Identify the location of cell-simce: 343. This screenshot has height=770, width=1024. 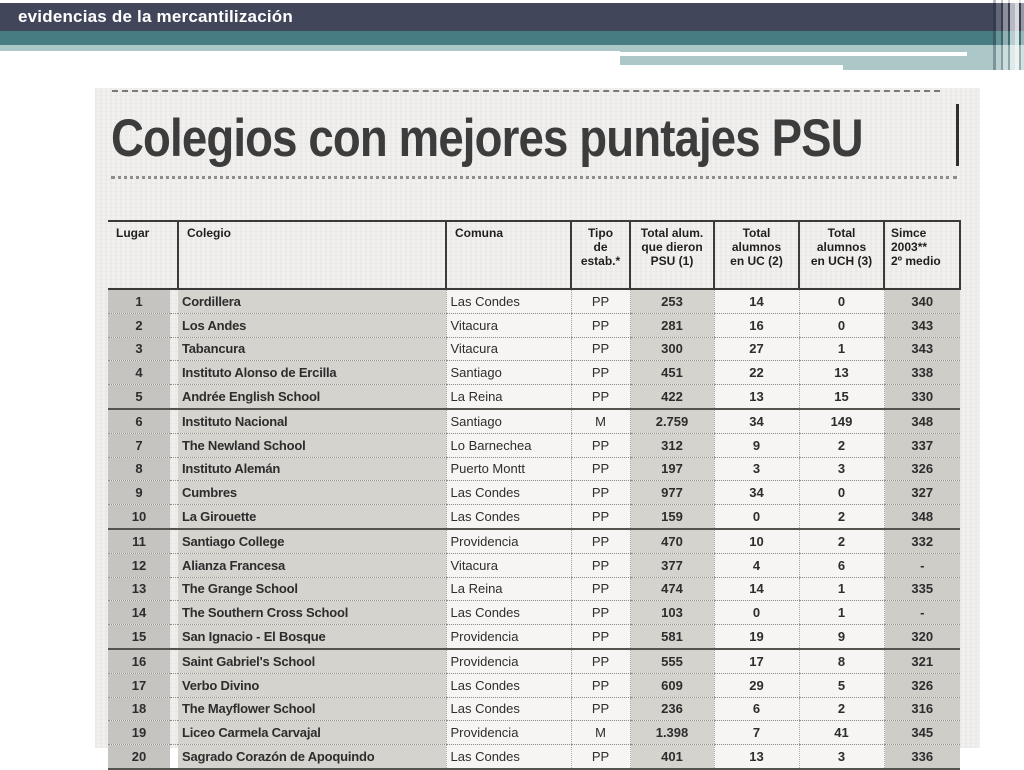
(921, 325).